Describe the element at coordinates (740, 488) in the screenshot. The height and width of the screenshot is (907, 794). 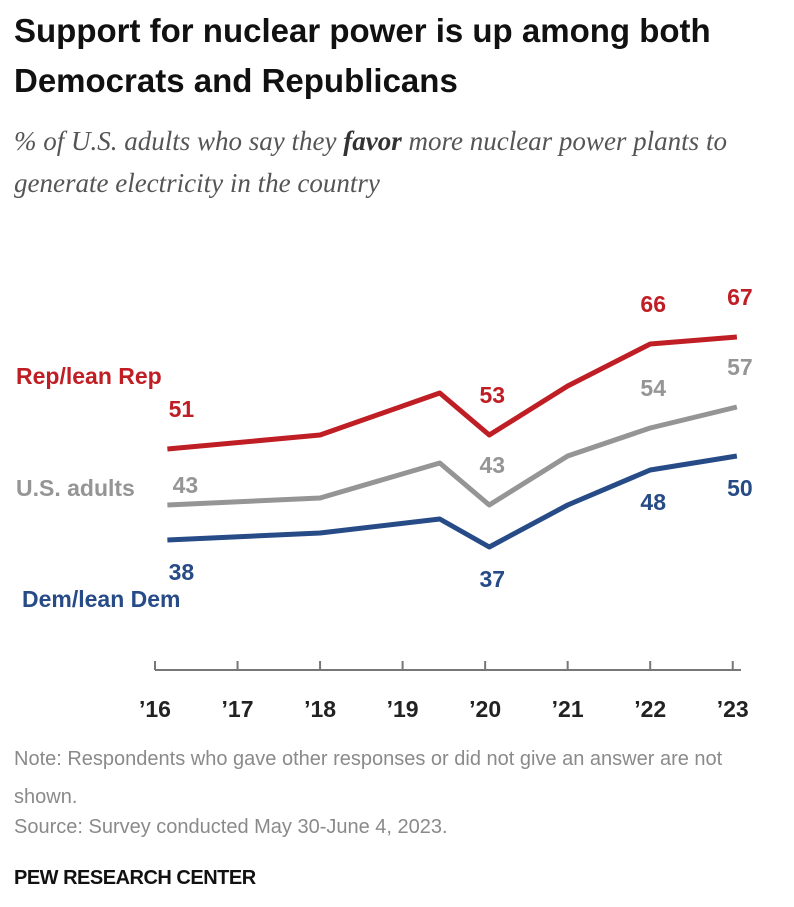
I see `data-label: 50` at that location.